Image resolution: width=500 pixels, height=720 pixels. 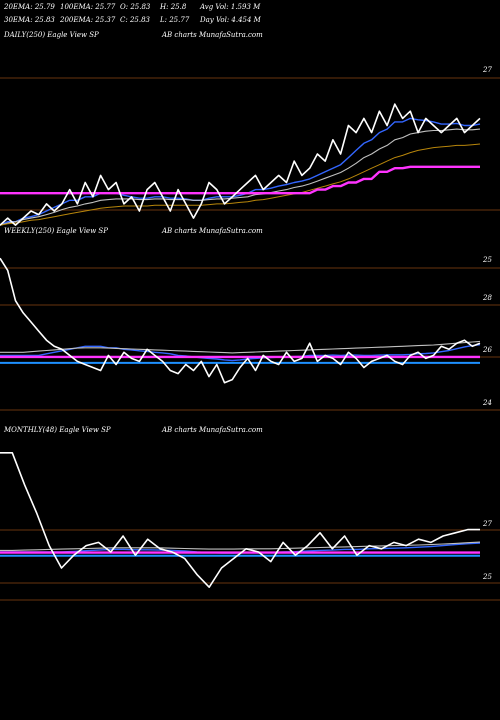 I want to click on monthly-tick-27: 27, so click(x=487, y=524).